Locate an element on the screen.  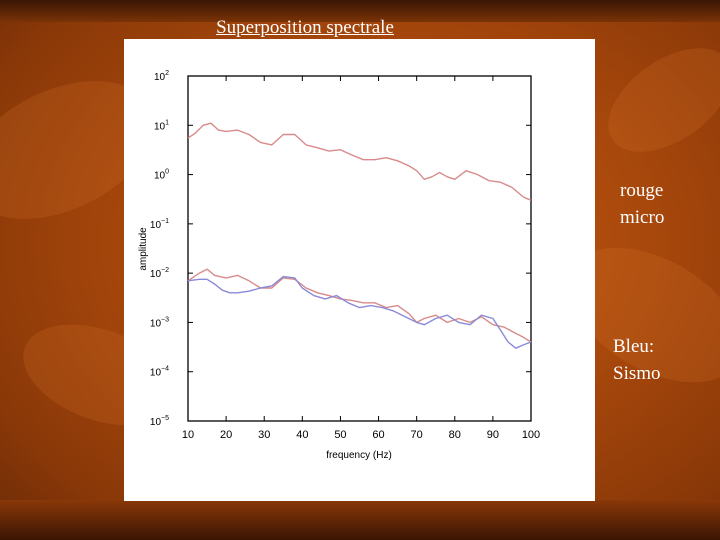
x-tick-label: 70 is located at coordinates (417, 435).